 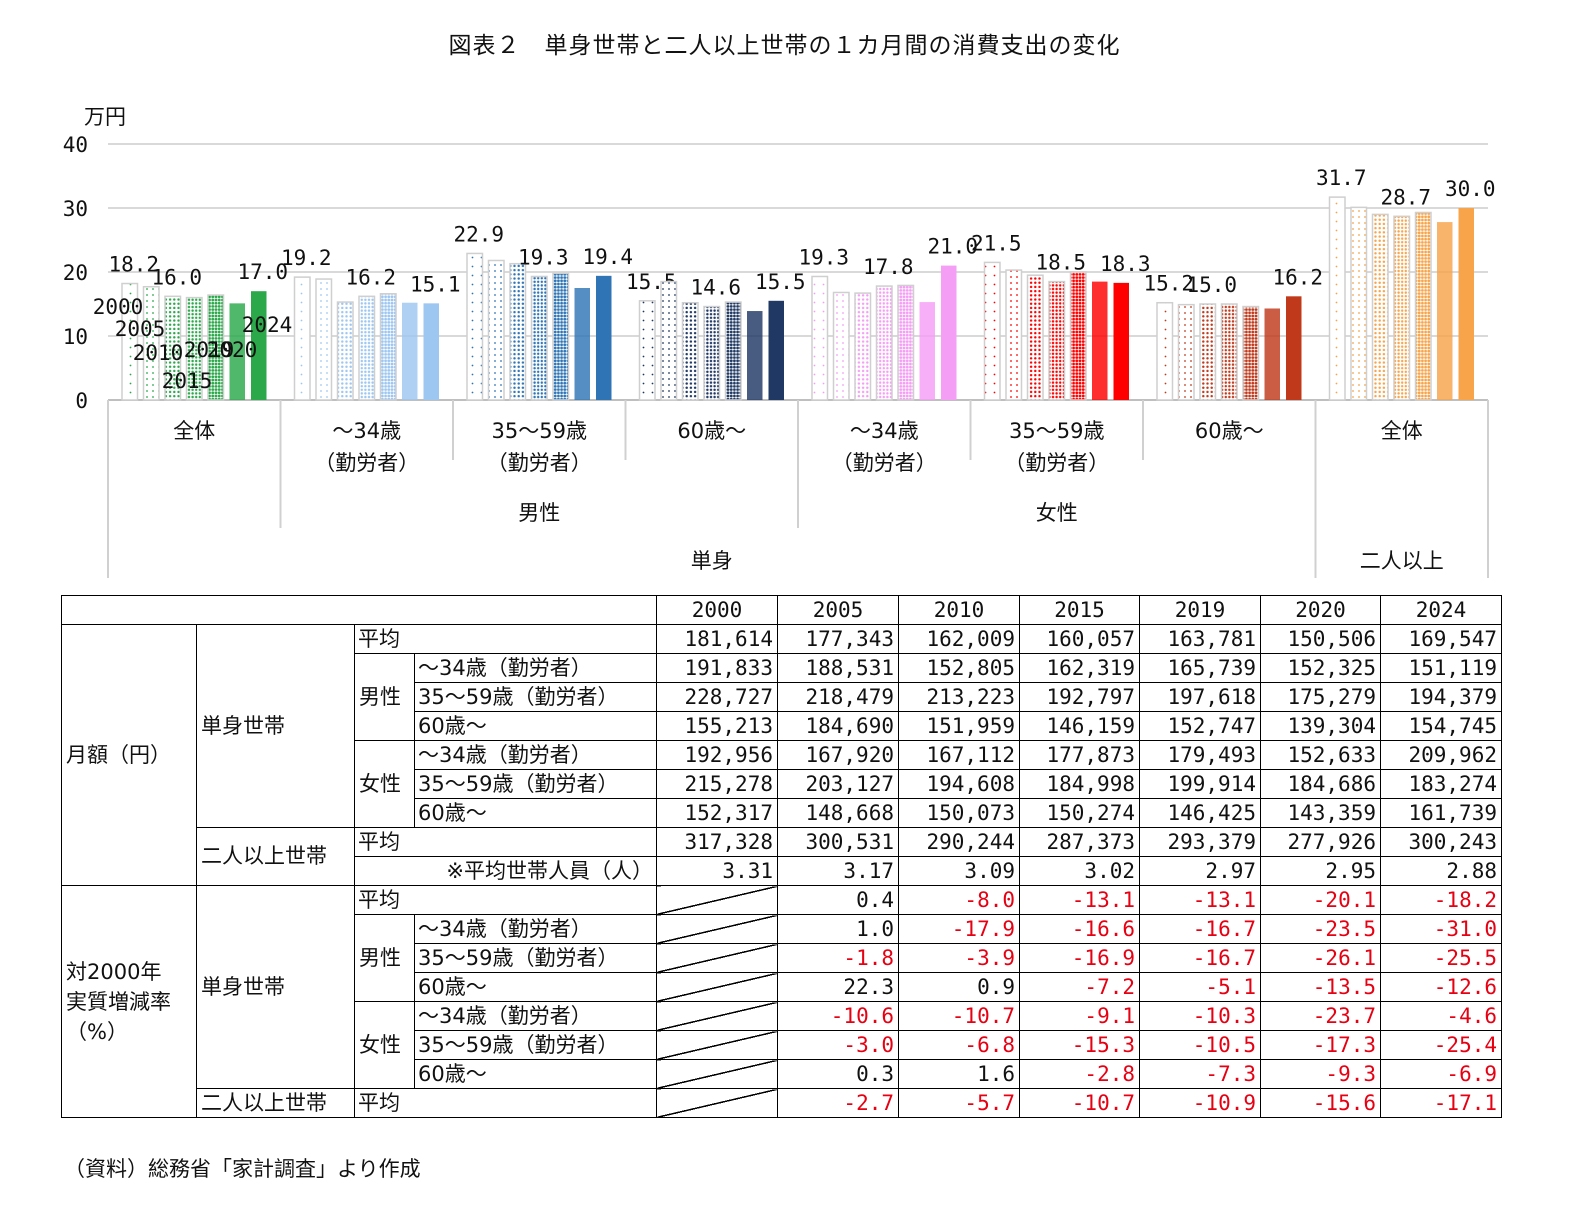 I want to click on data-label: 31.7, so click(x=1341, y=178).